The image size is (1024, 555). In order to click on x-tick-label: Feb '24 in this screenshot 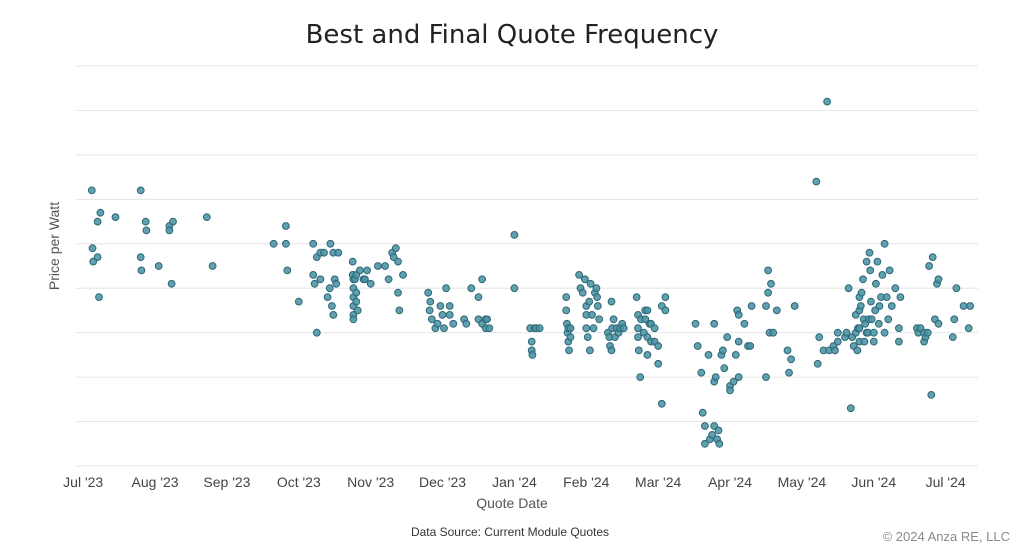, I will do `click(586, 482)`.